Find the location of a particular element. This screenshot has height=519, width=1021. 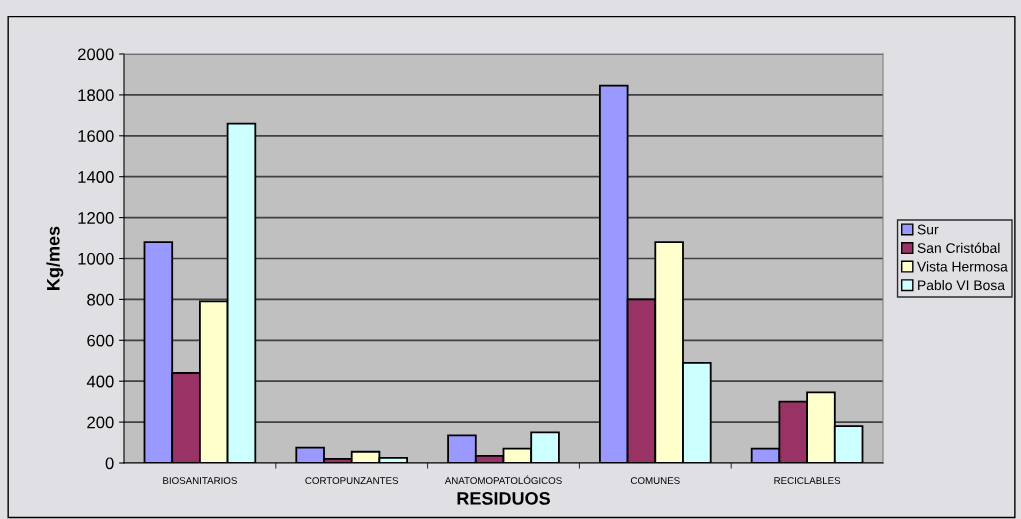

y-tick-label: 800 is located at coordinates (100, 299).